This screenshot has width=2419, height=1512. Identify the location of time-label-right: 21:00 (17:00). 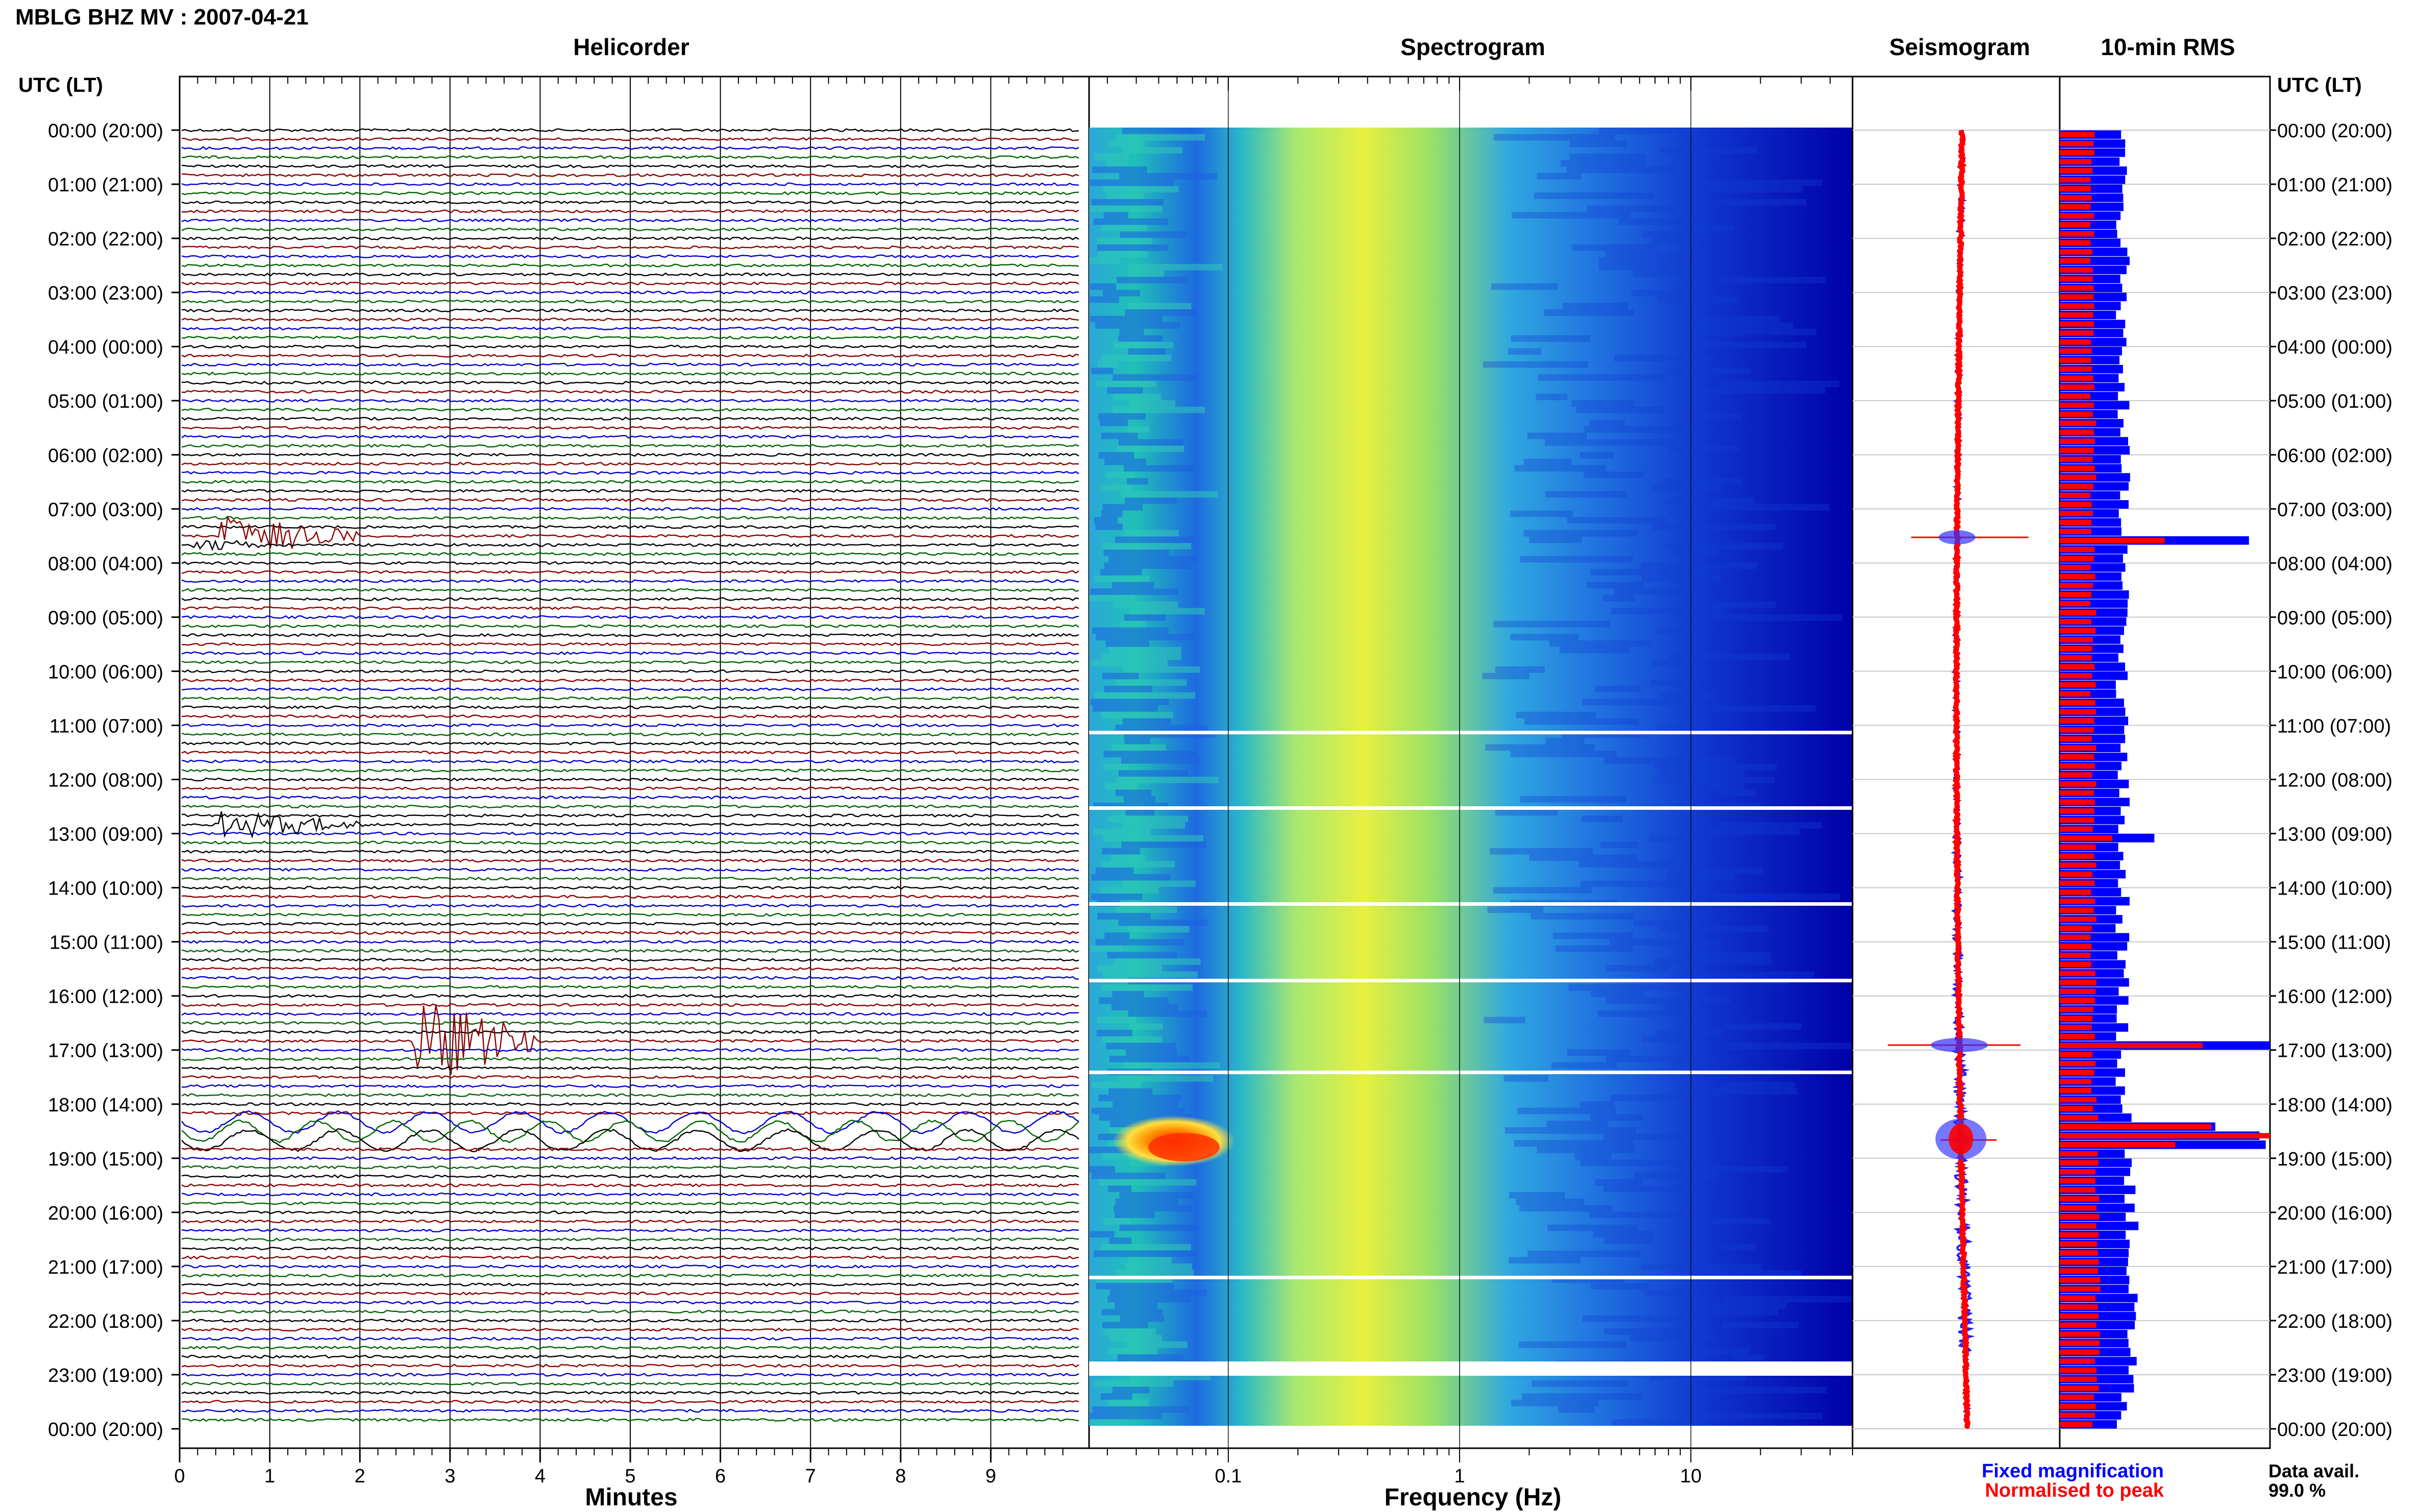
(2334, 1267).